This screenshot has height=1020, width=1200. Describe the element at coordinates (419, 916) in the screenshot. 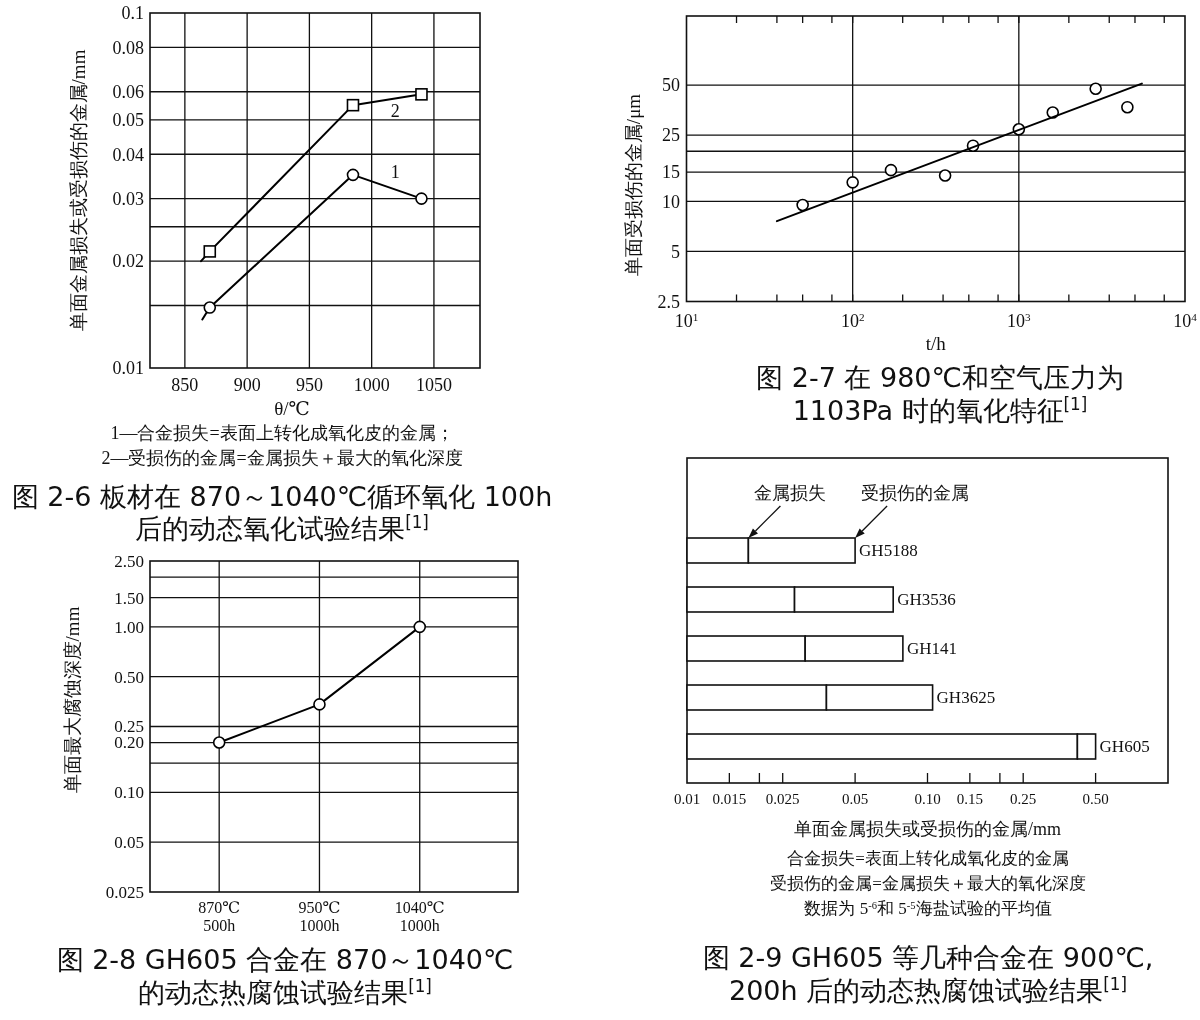

I see `x-tick-label: 1040℃ 1000h` at that location.